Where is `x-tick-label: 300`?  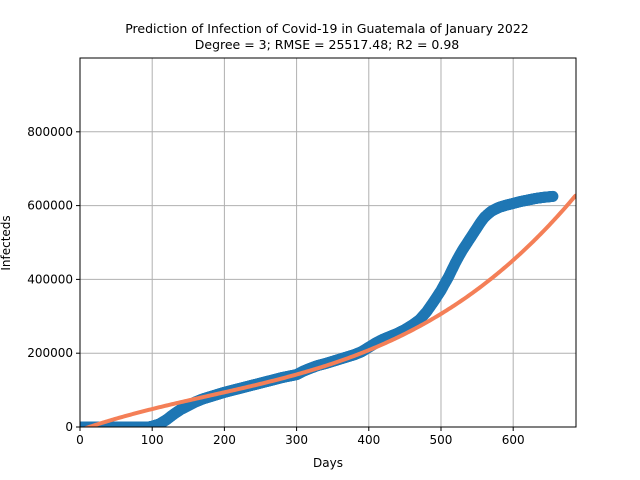
x-tick-label: 300 is located at coordinates (296, 440).